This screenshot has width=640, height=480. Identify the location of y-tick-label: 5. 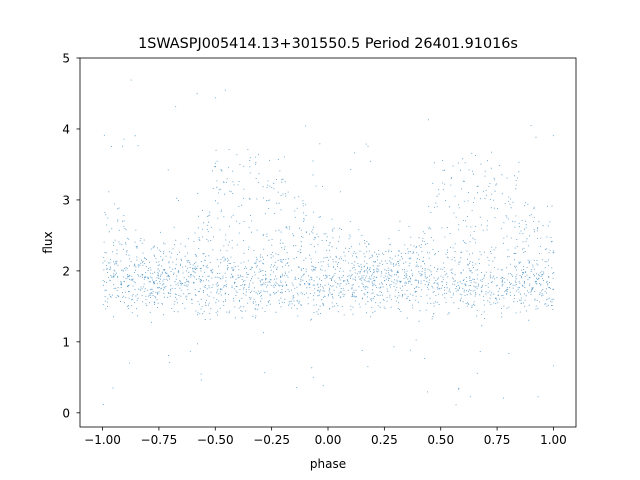
(66, 59).